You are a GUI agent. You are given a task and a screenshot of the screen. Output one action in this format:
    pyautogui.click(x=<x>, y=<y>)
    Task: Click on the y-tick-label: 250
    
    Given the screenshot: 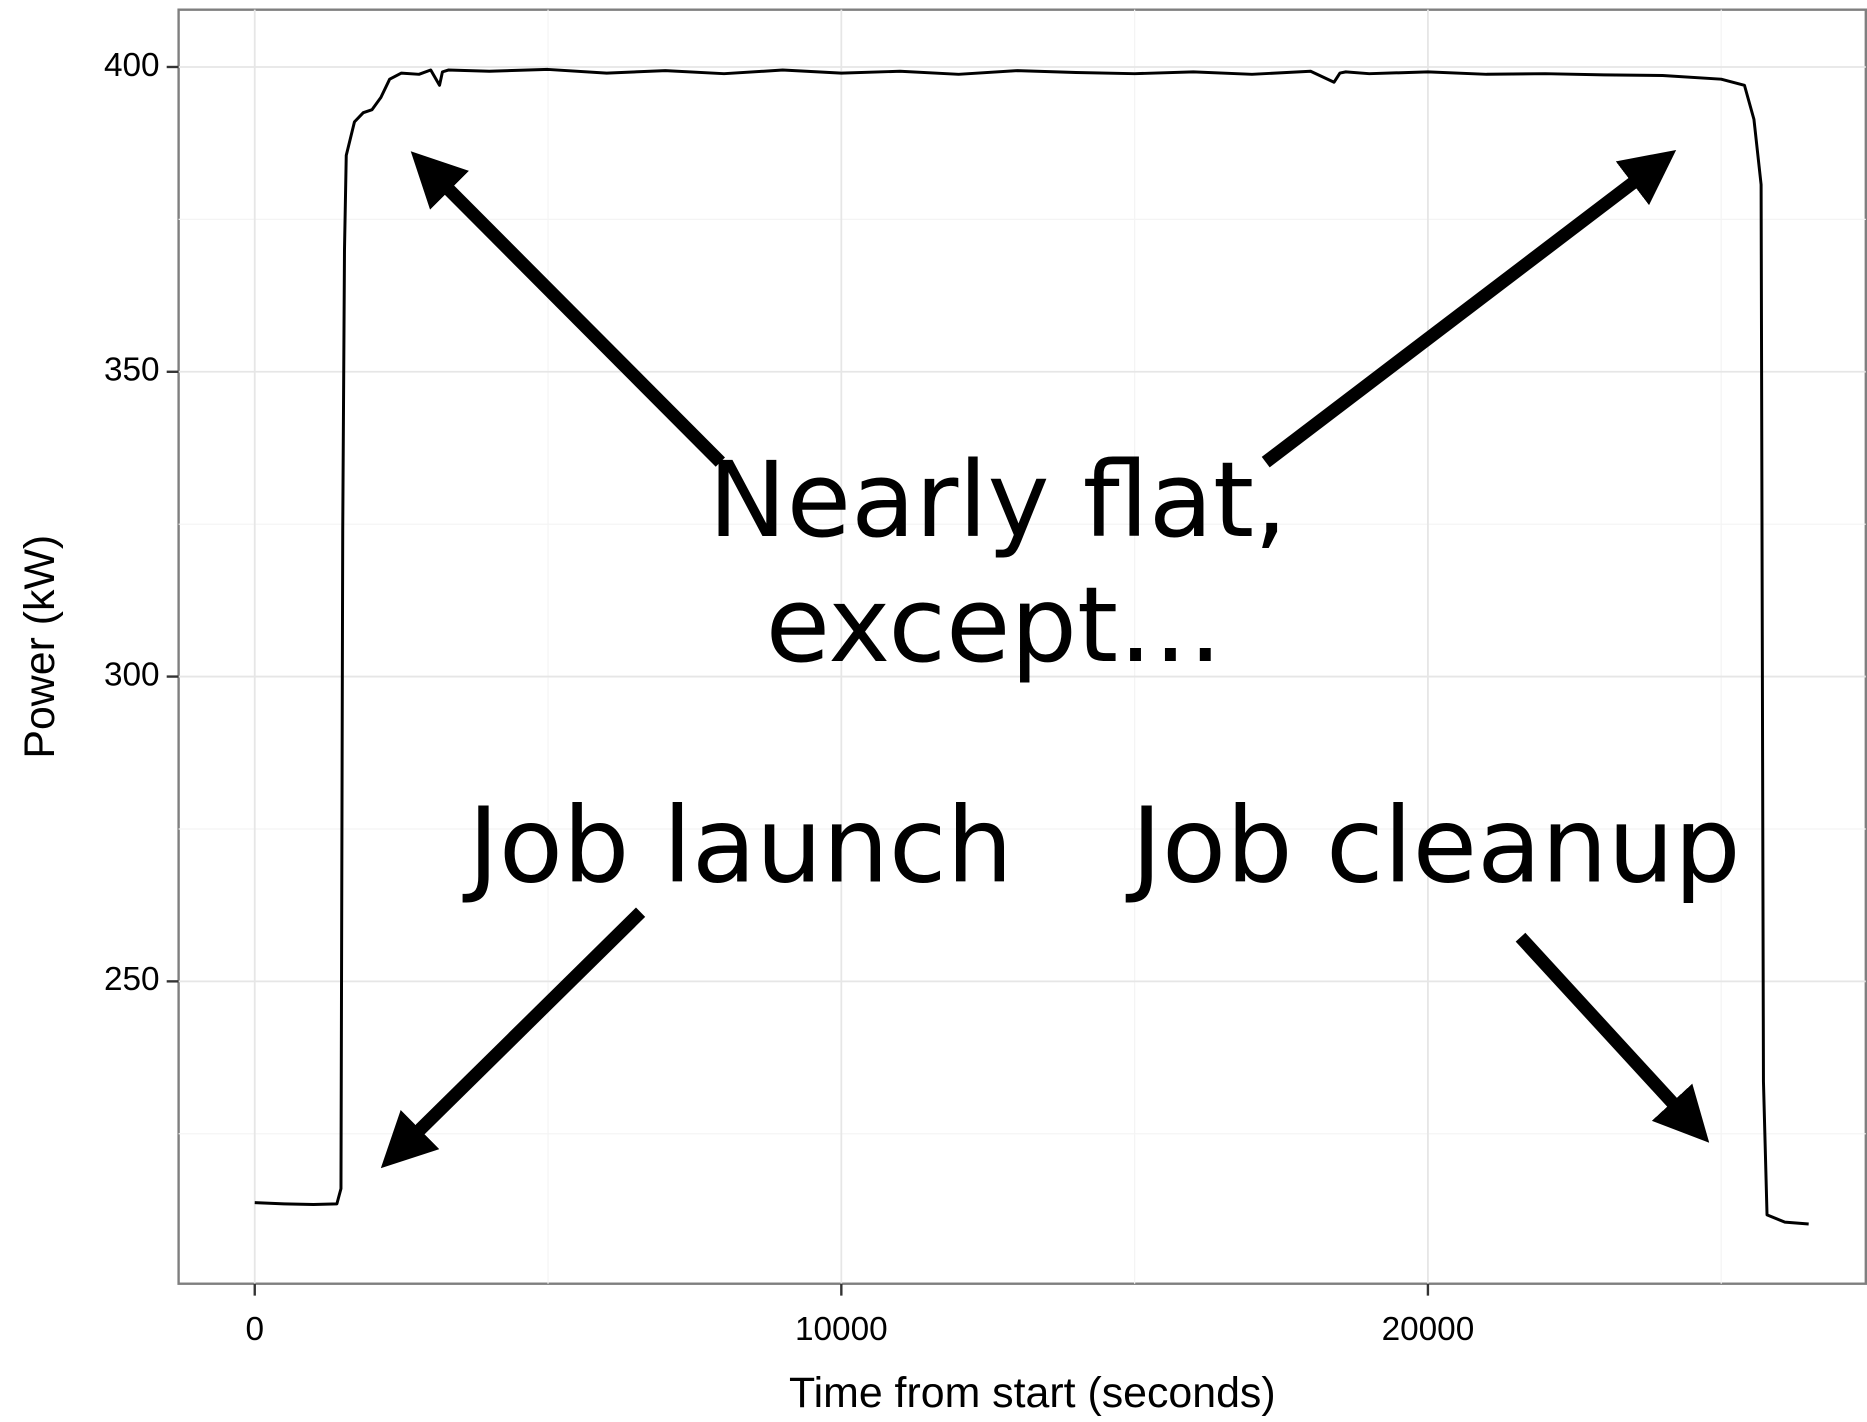 What is the action you would take?
    pyautogui.click(x=132, y=979)
    